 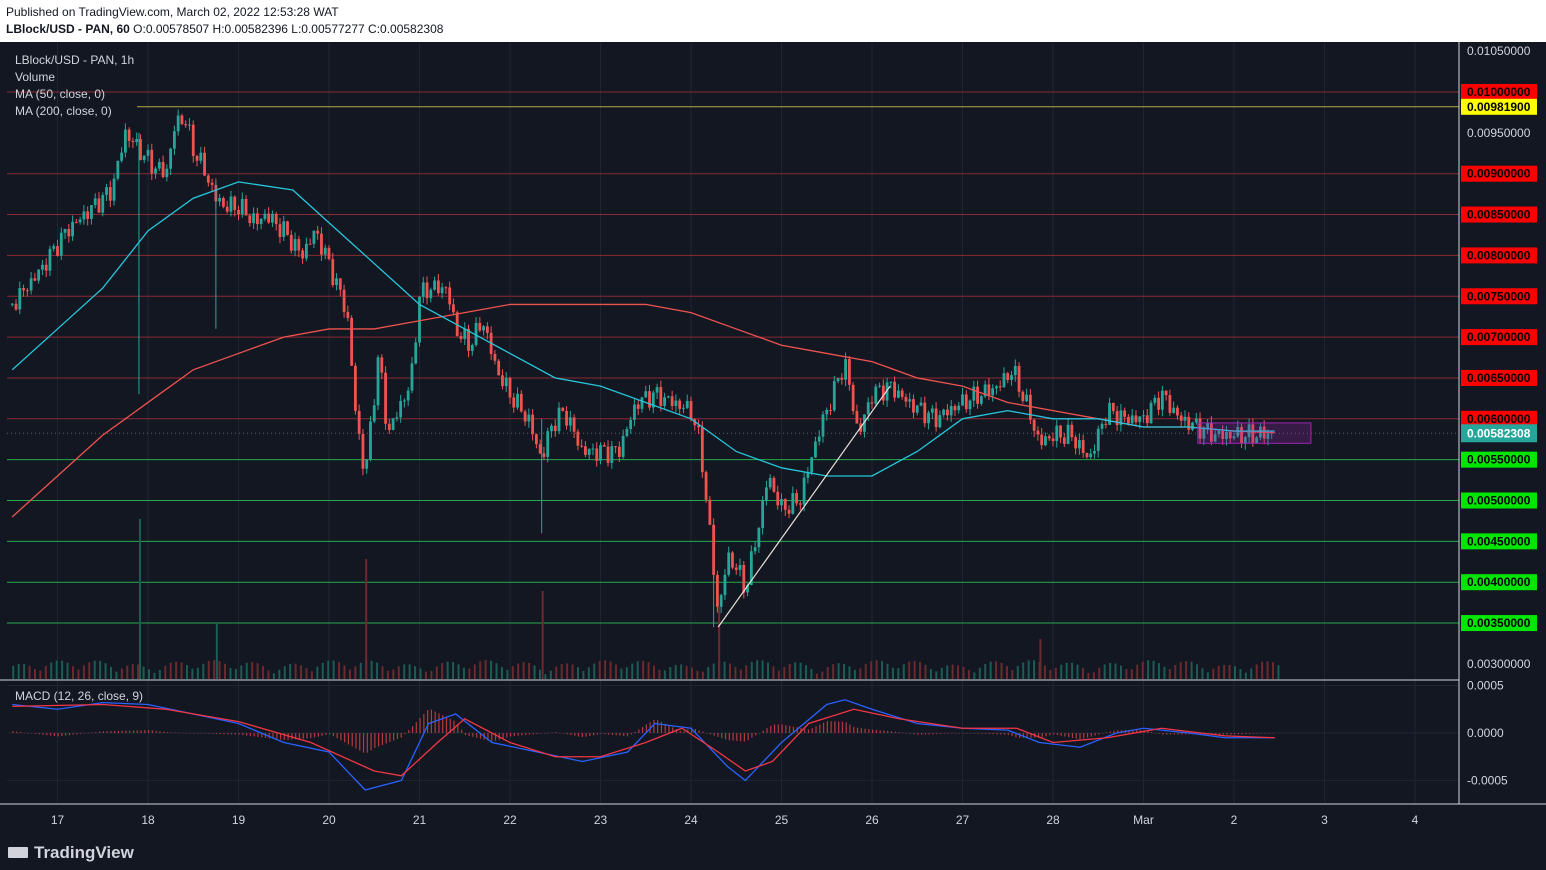 I want to click on last-price-label: 0.00582308, so click(x=1499, y=433).